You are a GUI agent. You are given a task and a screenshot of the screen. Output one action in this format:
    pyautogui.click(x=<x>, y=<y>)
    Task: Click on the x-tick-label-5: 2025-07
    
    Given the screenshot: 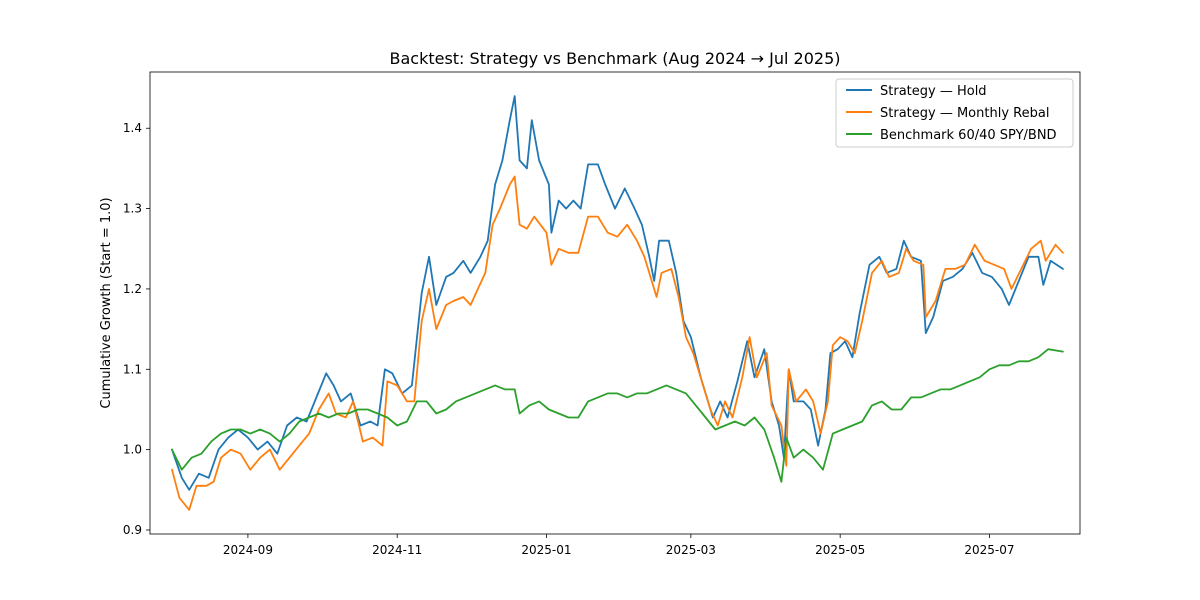 What is the action you would take?
    pyautogui.click(x=989, y=550)
    